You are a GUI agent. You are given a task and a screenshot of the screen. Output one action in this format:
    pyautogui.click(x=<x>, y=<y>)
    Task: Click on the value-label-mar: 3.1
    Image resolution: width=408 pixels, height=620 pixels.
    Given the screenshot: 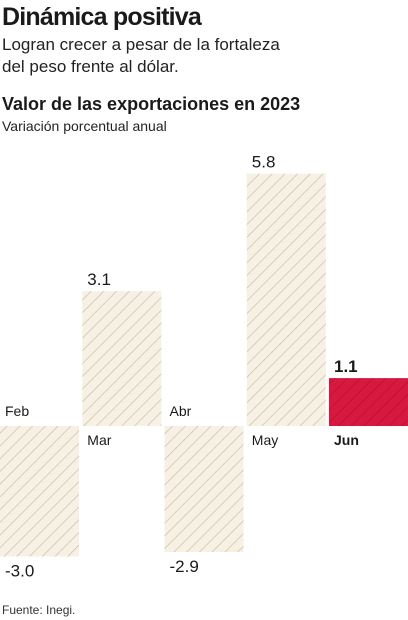 What is the action you would take?
    pyautogui.click(x=99, y=279)
    